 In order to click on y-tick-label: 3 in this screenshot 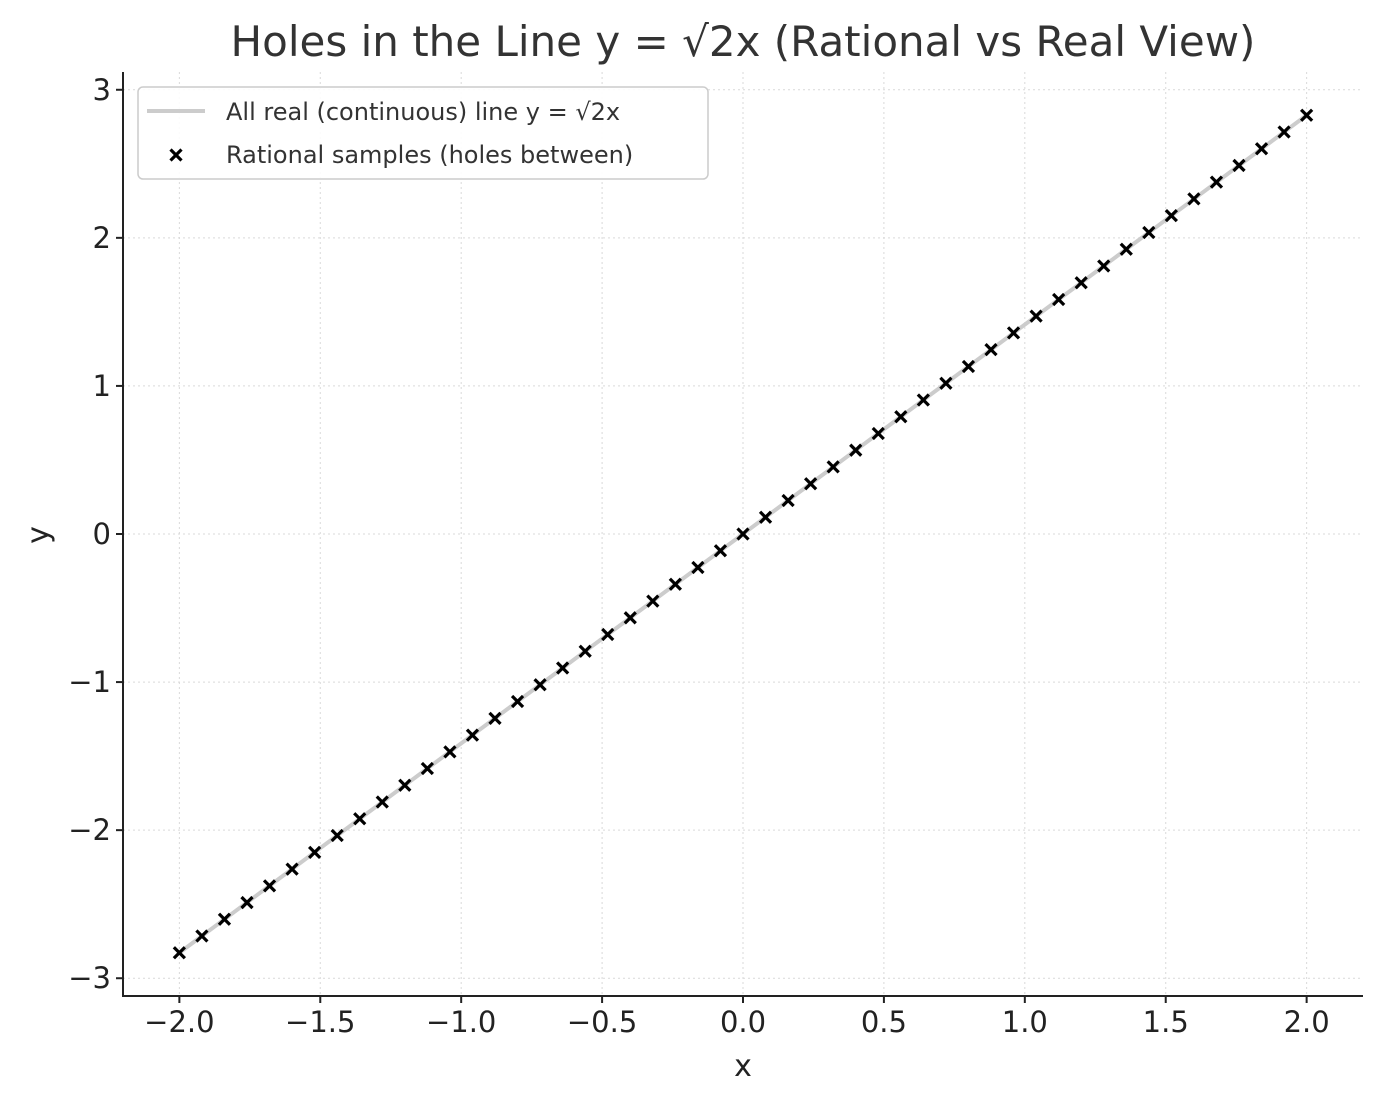, I will do `click(102, 90)`.